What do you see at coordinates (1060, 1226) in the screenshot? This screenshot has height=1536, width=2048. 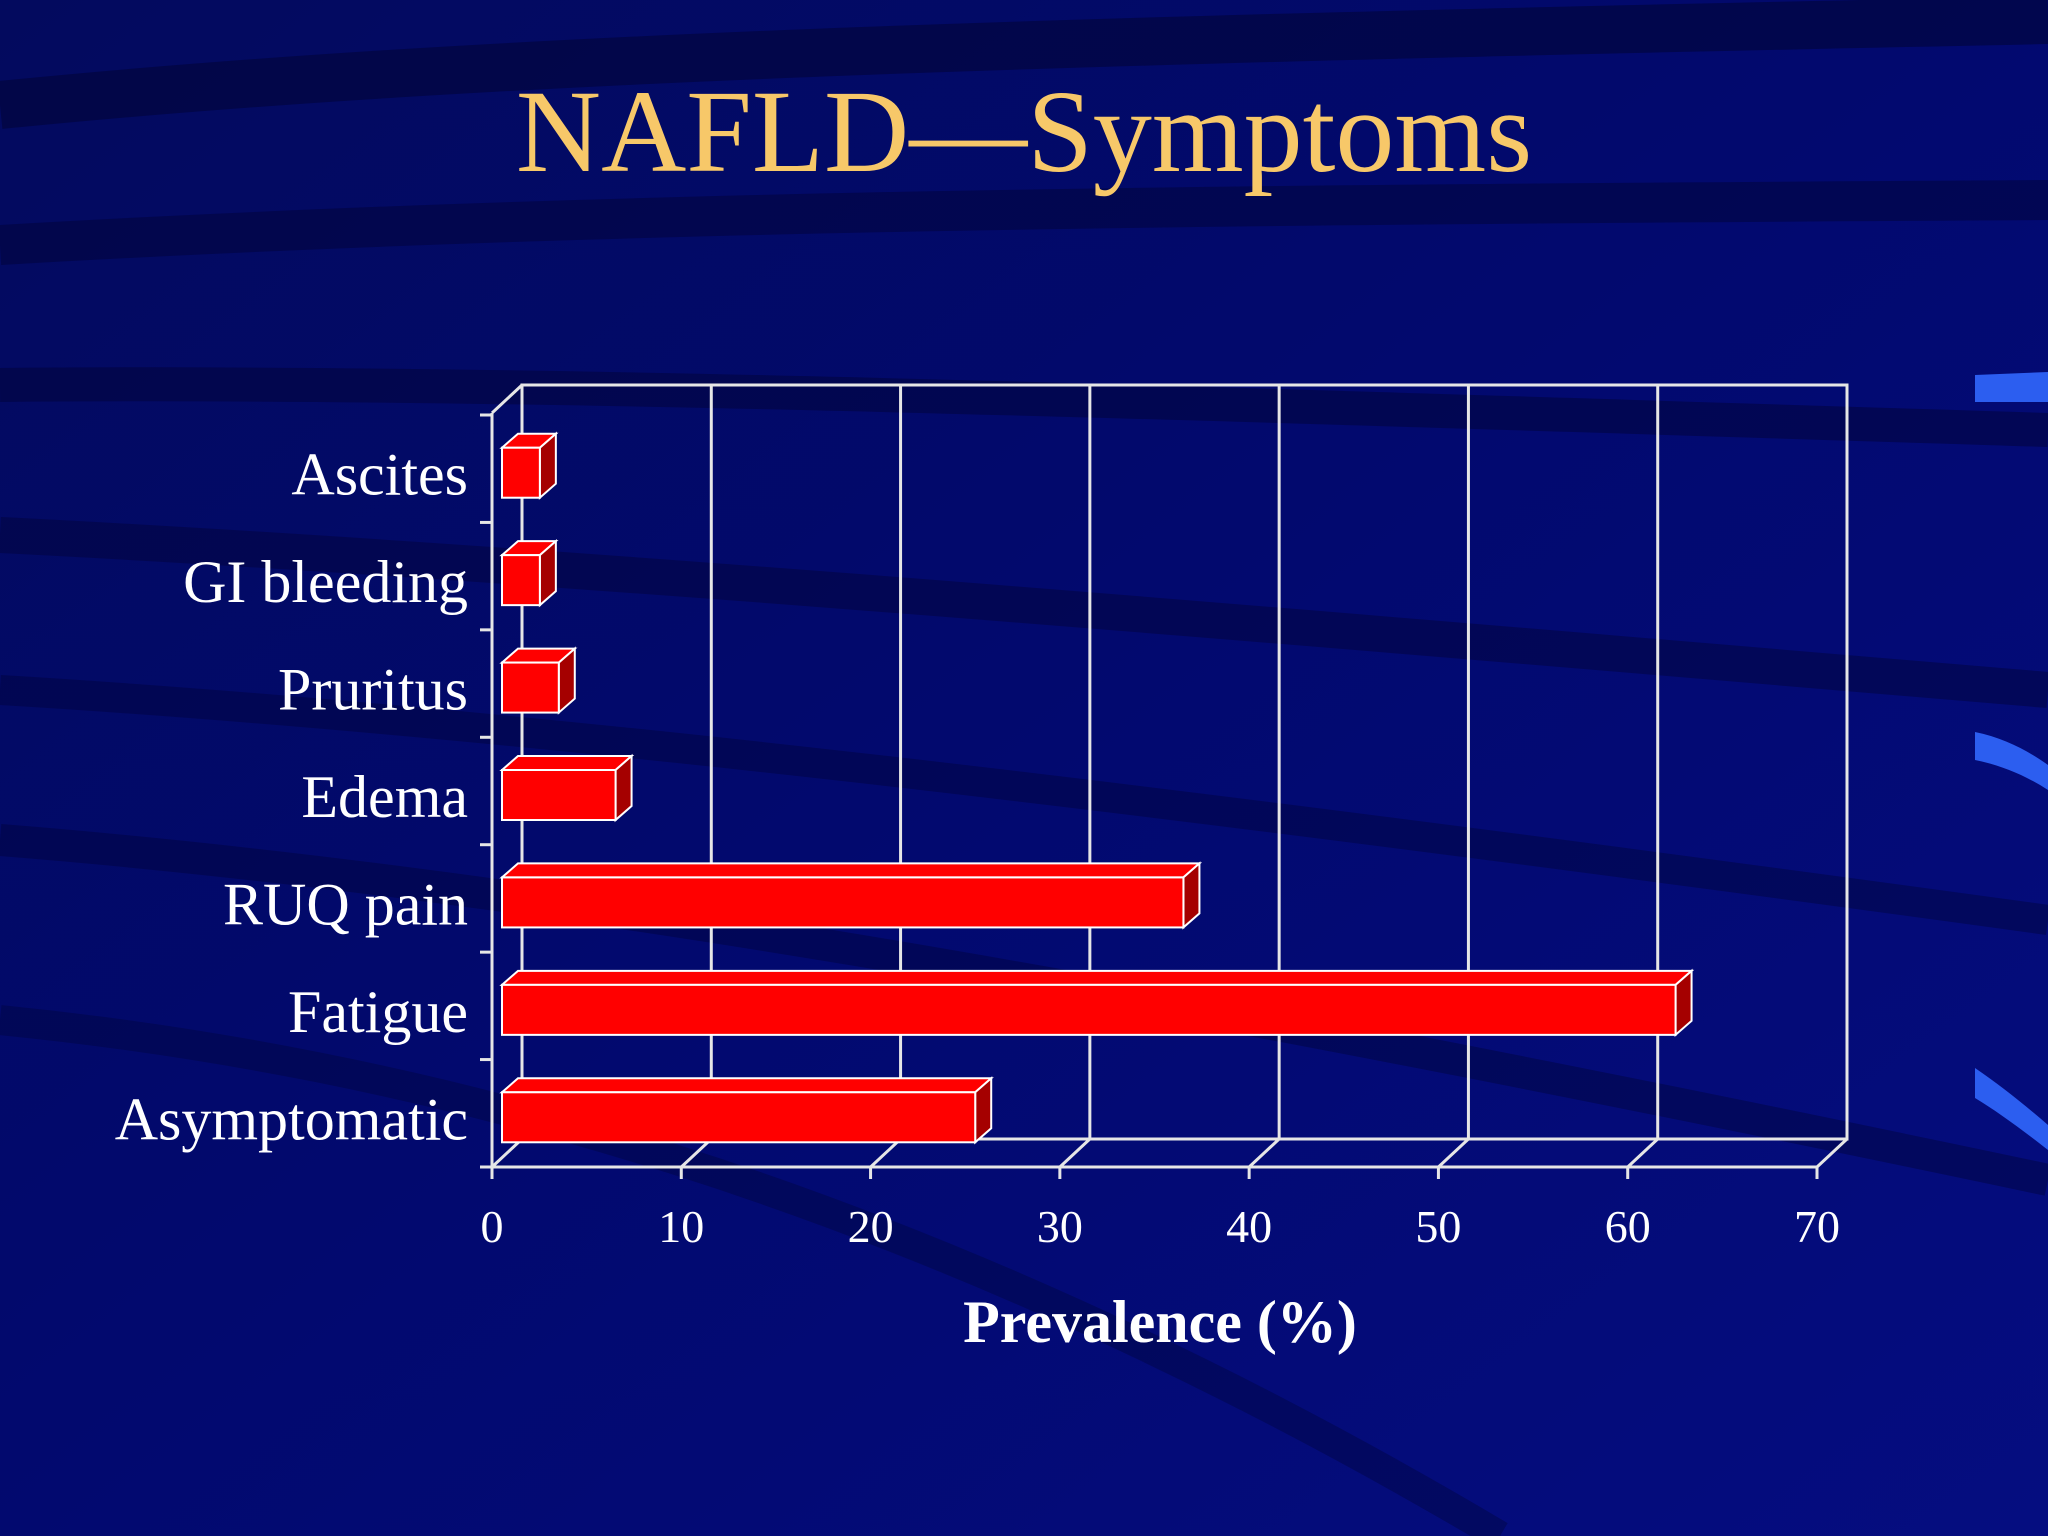 I see `x-tick-label: 30` at bounding box center [1060, 1226].